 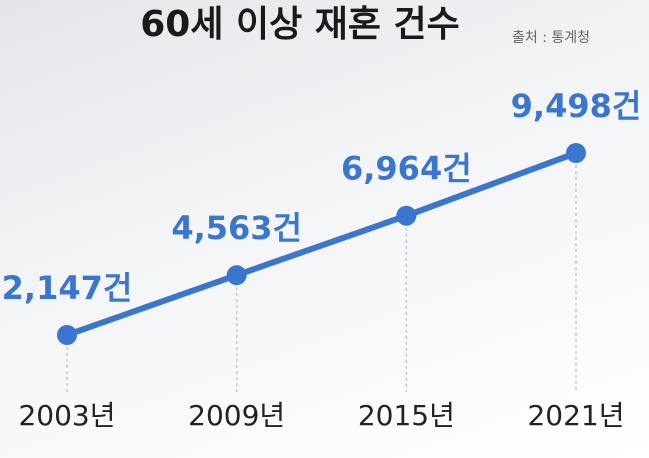 What do you see at coordinates (300, 24) in the screenshot?
I see `chart-title: 60세 이상 재혼 건수` at bounding box center [300, 24].